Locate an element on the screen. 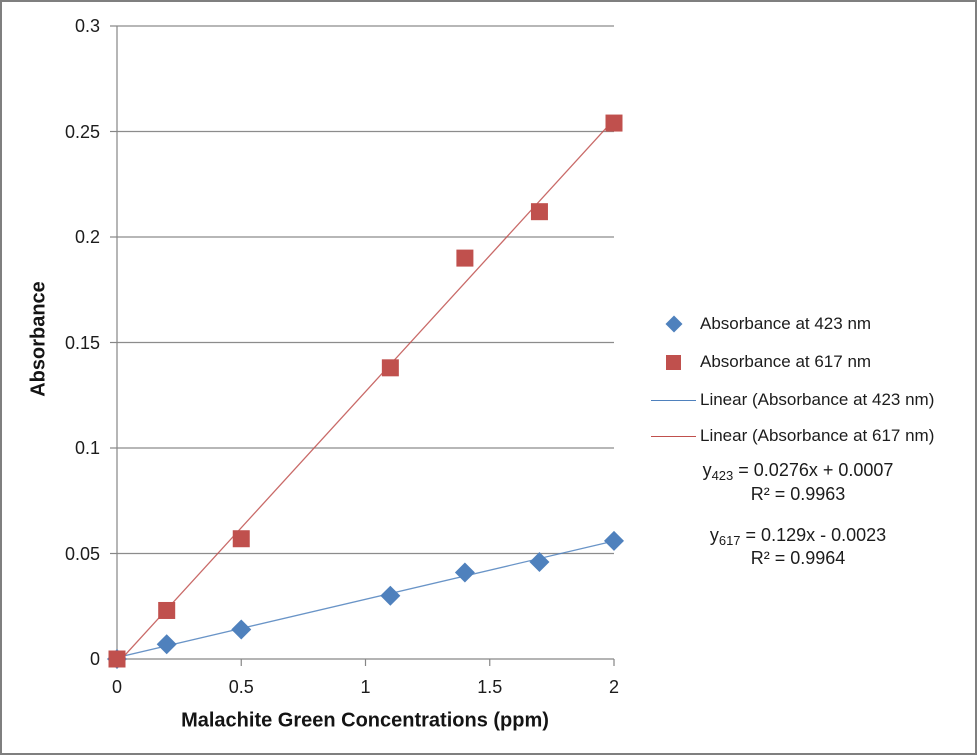 This screenshot has width=977, height=755. legend-item-series-617: Absorbance at 617 nm is located at coordinates (760, 362).